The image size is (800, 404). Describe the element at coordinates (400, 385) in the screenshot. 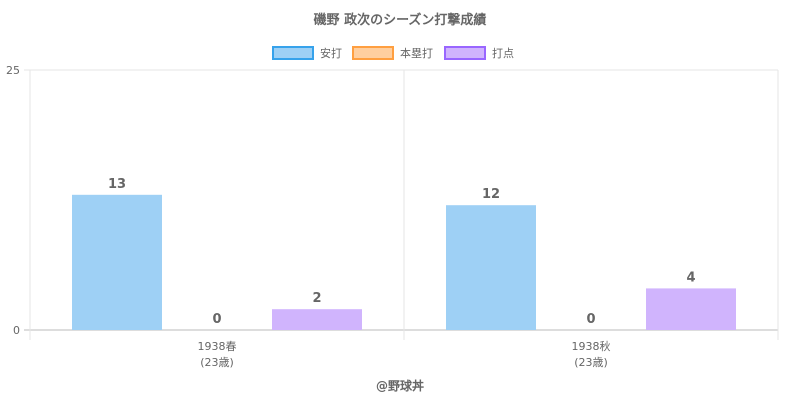

I see `footer-credit: @野球丼` at that location.